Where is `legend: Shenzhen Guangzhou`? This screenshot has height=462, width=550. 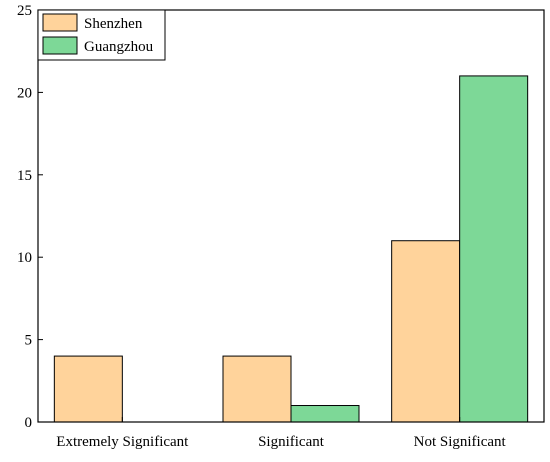 legend: Shenzhen Guangzhou is located at coordinates (101, 35).